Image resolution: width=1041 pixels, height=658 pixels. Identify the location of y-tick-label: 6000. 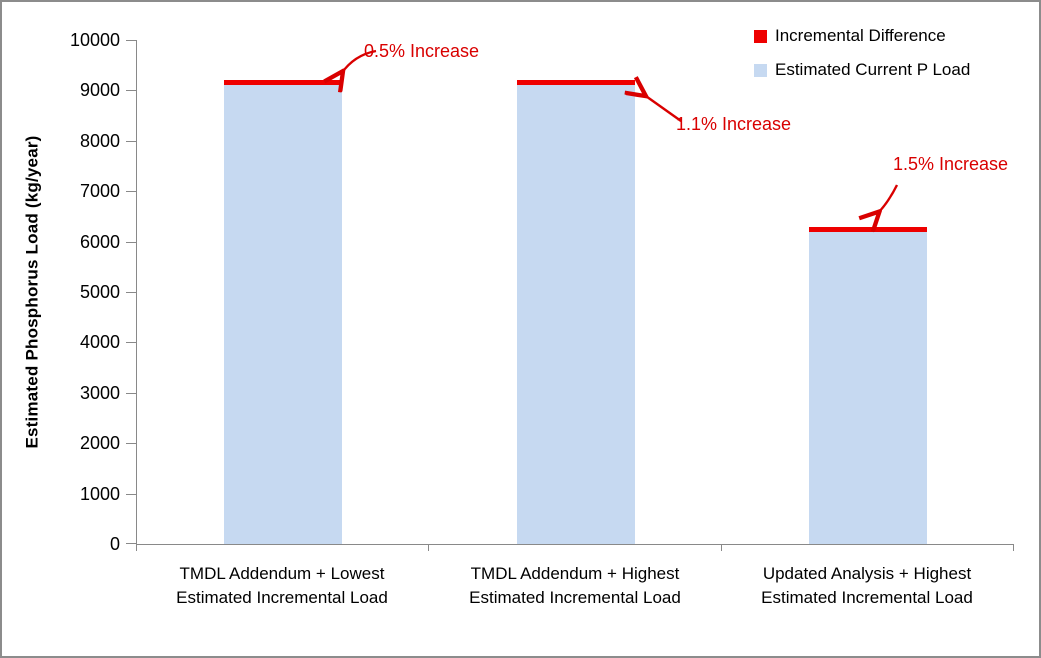
(99, 241).